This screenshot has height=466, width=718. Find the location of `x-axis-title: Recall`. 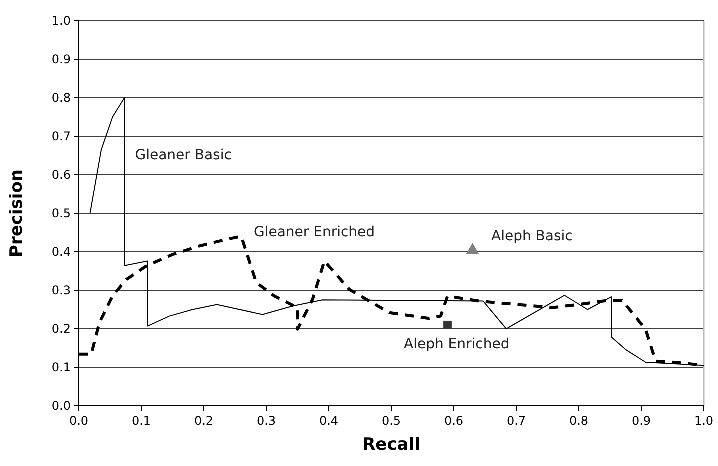

x-axis-title: Recall is located at coordinates (391, 445).